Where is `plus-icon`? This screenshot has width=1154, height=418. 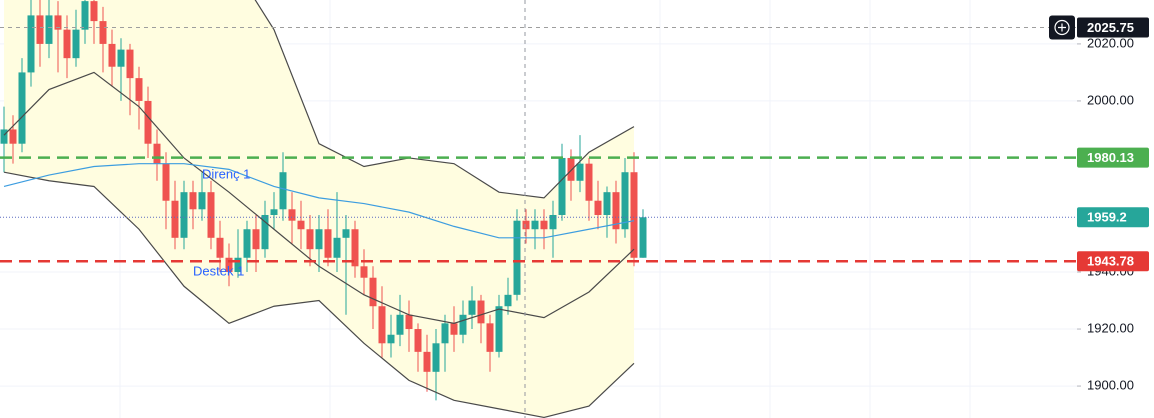
plus-icon is located at coordinates (1062, 27).